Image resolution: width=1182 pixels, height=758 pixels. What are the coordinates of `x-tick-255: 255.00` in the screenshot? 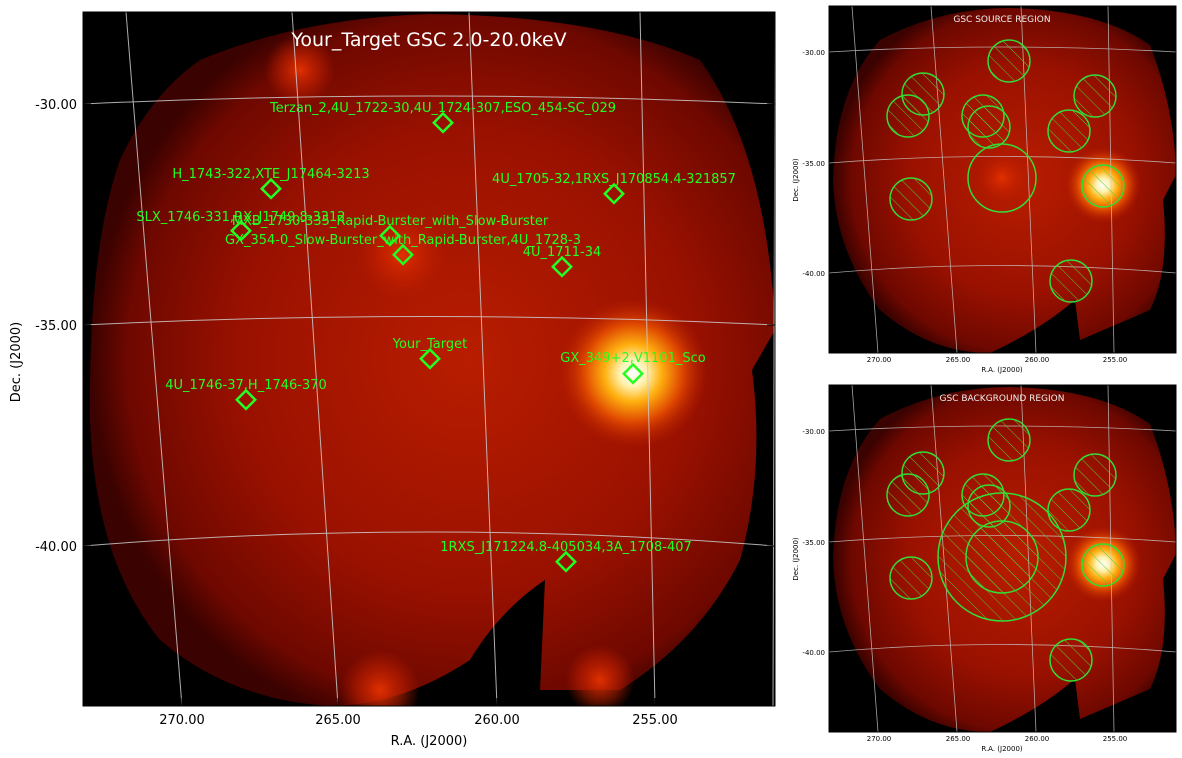 It's located at (655, 720).